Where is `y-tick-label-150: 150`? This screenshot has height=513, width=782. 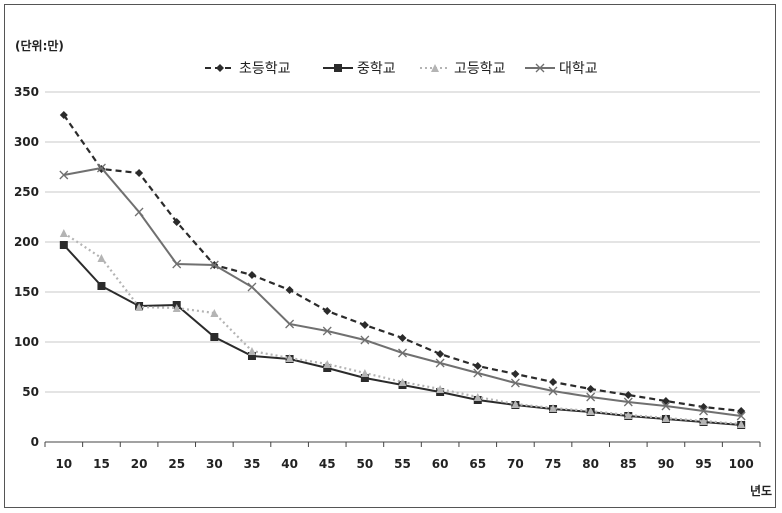
y-tick-label-150: 150 is located at coordinates (26, 292).